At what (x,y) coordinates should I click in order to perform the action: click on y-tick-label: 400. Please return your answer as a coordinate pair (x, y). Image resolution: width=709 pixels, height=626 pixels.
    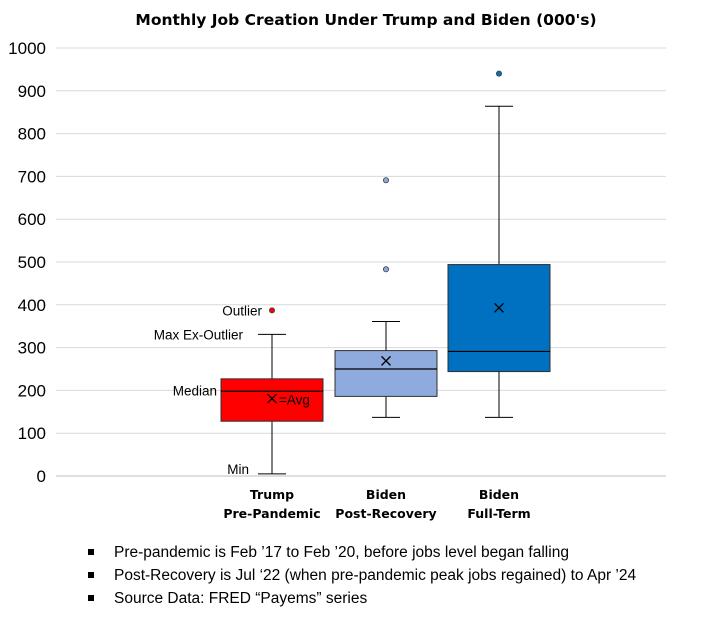
    Looking at the image, I should click on (32, 305).